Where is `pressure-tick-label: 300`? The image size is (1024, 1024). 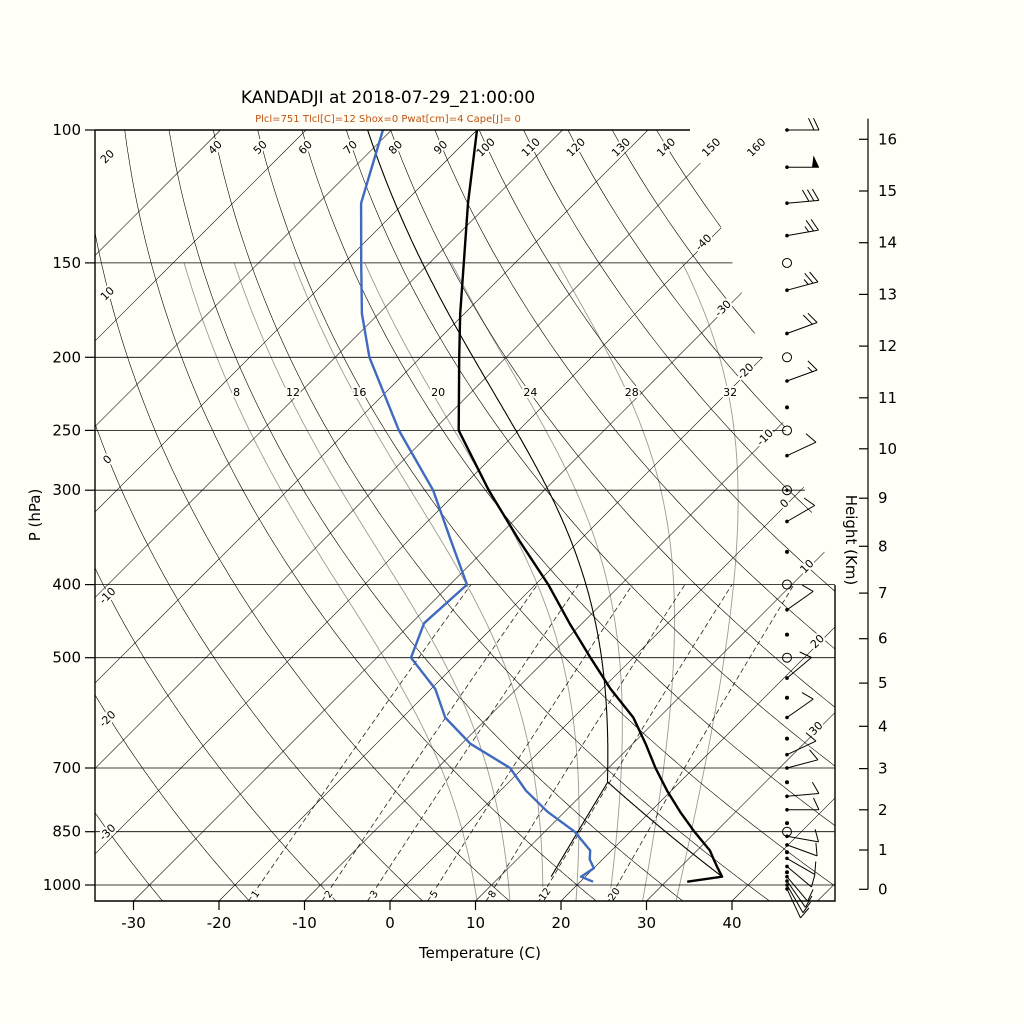 pressure-tick-label: 300 is located at coordinates (66, 490).